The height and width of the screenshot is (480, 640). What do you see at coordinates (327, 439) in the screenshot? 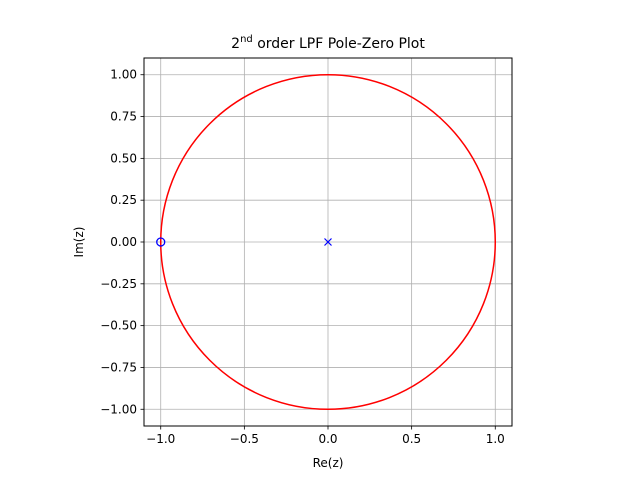
I see `x-tick-label: 0.0` at bounding box center [327, 439].